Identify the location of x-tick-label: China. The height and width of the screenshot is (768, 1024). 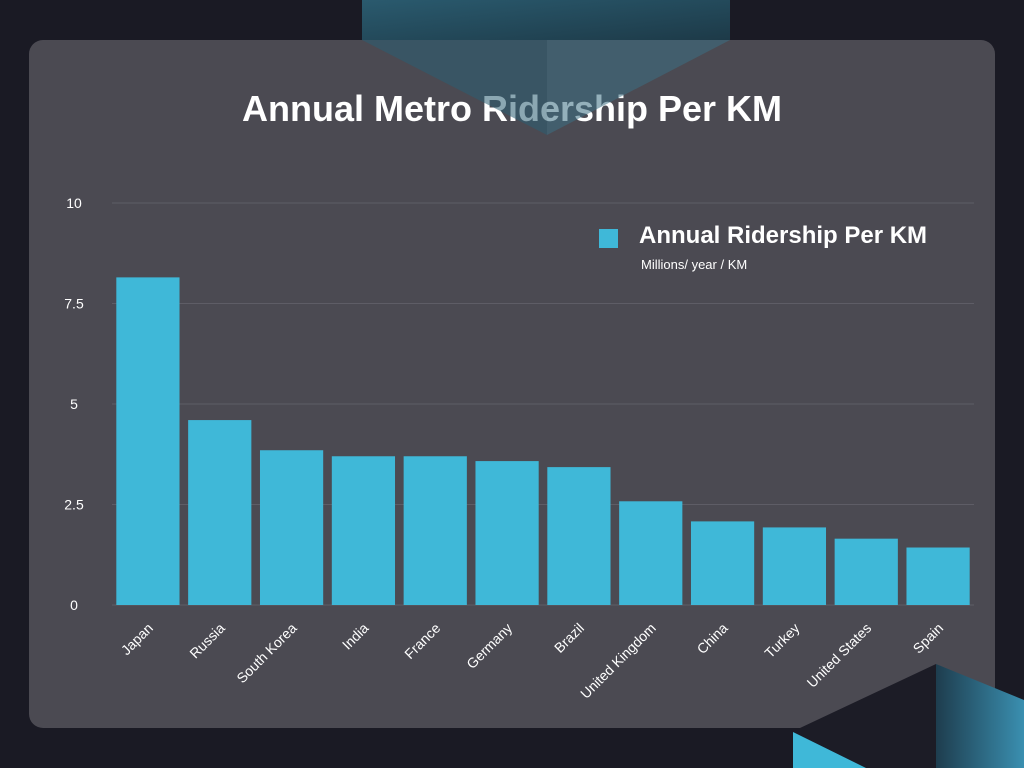
(712, 638).